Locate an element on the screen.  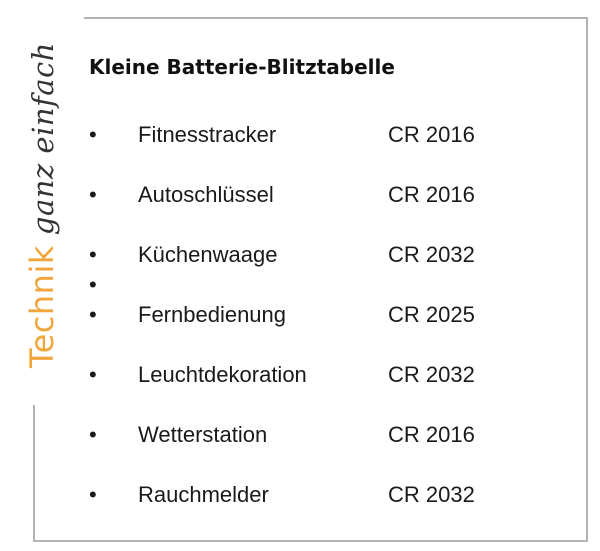
list-item: • Fernbedienung CR 2025 is located at coordinates (280, 315).